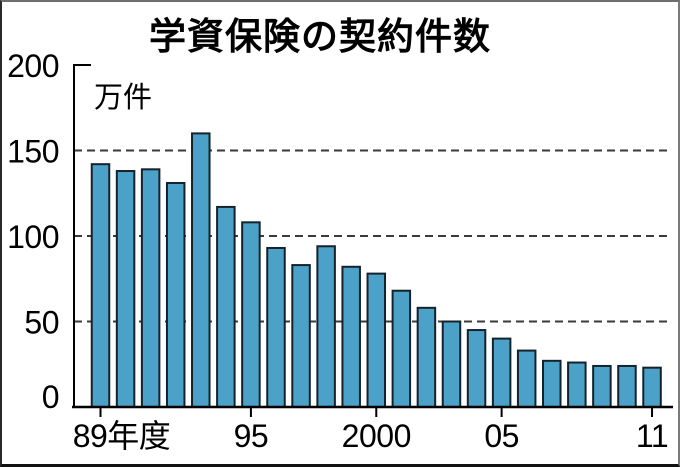 The image size is (680, 467). Describe the element at coordinates (125, 289) in the screenshot. I see `chart-bar-1990` at that location.